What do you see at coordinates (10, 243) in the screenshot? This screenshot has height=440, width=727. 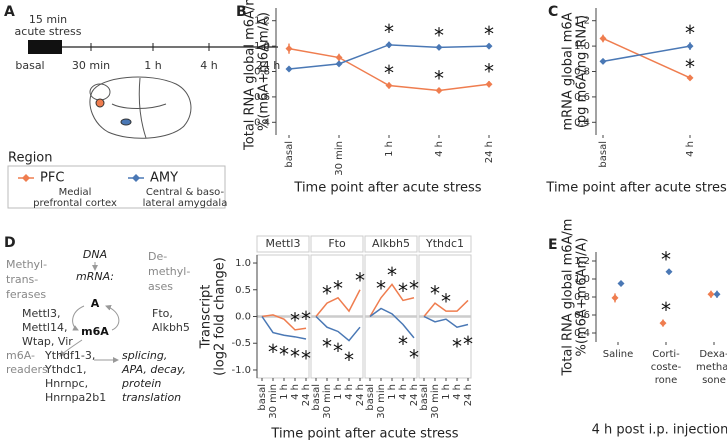 I see `panel-label: D` at bounding box center [10, 243].